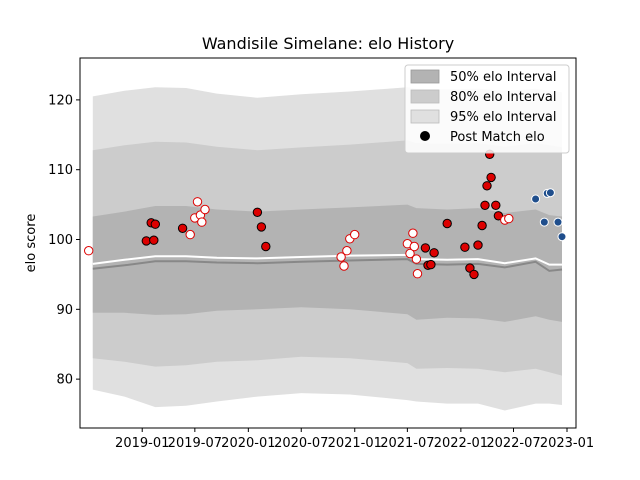  What do you see at coordinates (407, 443) in the screenshot?
I see `x-tick-label: 2021-07` at bounding box center [407, 443].